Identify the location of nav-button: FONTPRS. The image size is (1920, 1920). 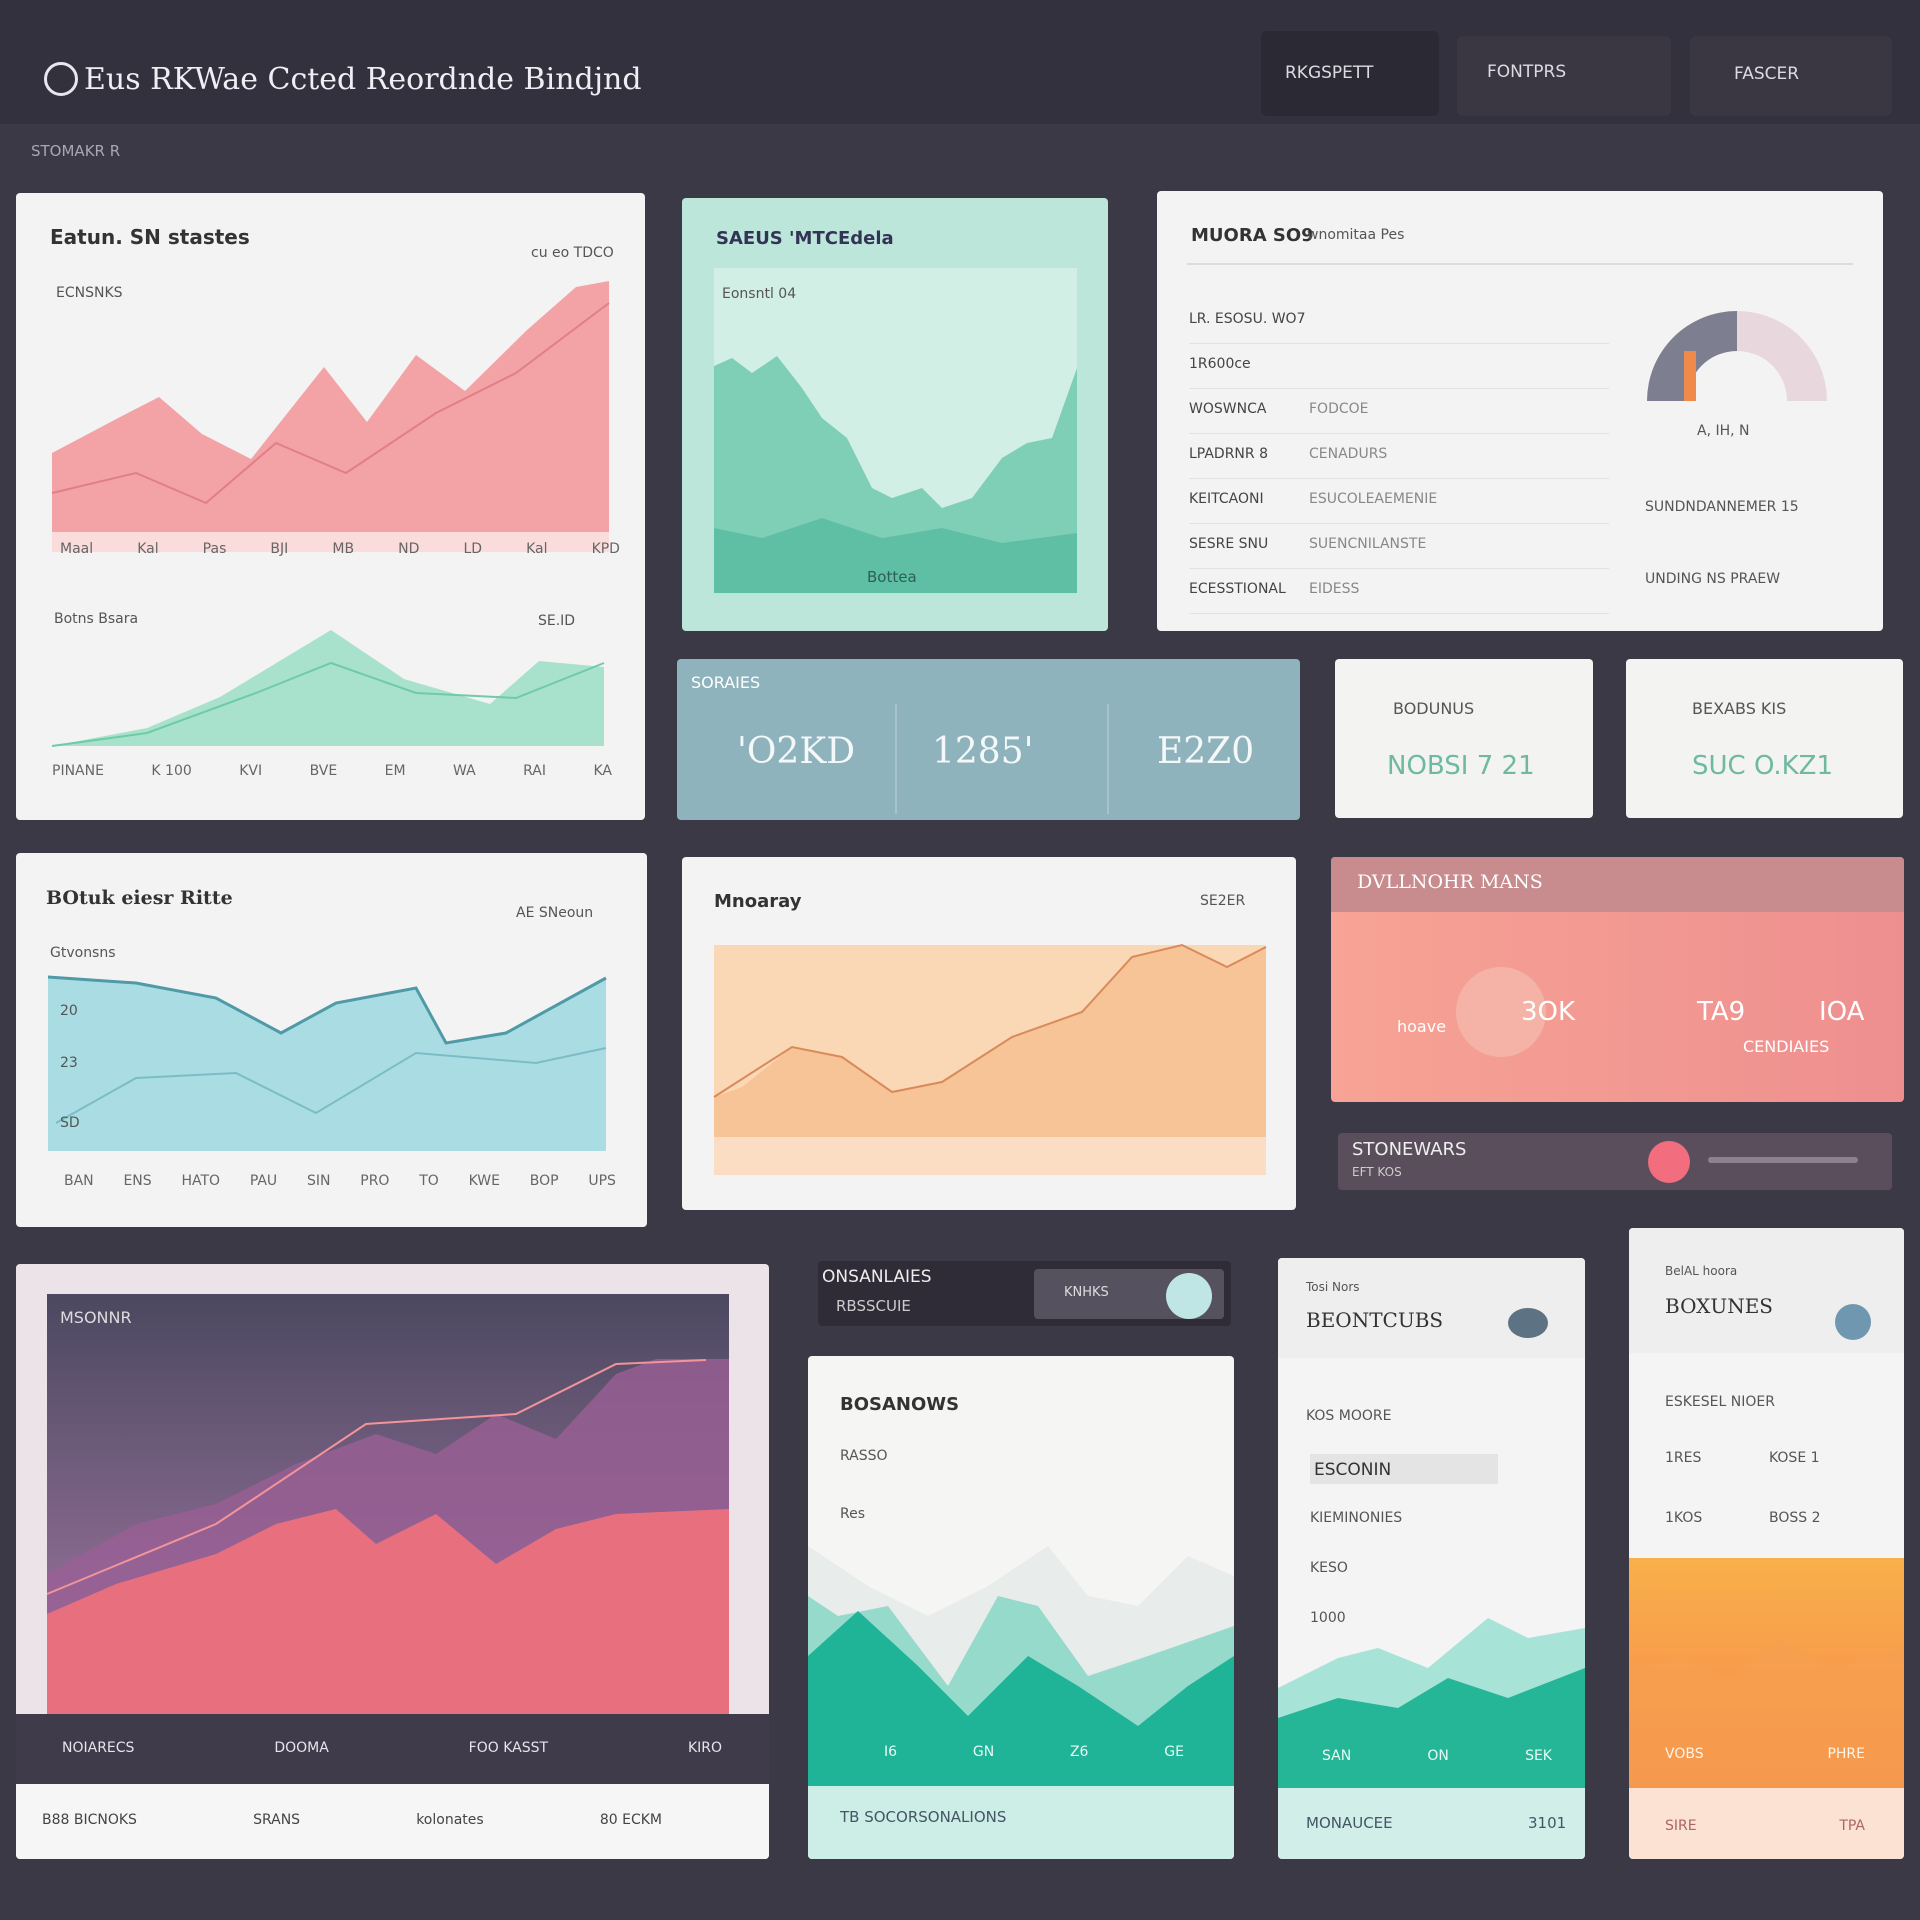
(1564, 76).